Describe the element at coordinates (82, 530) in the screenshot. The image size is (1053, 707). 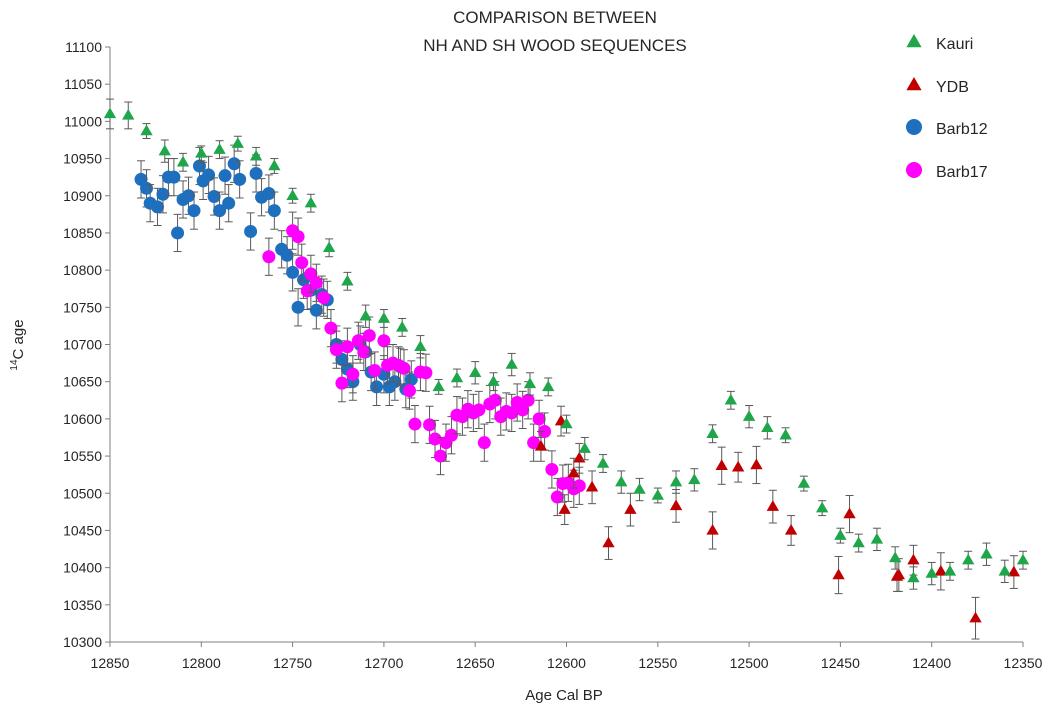
I see `y-tick-label: 10450` at that location.